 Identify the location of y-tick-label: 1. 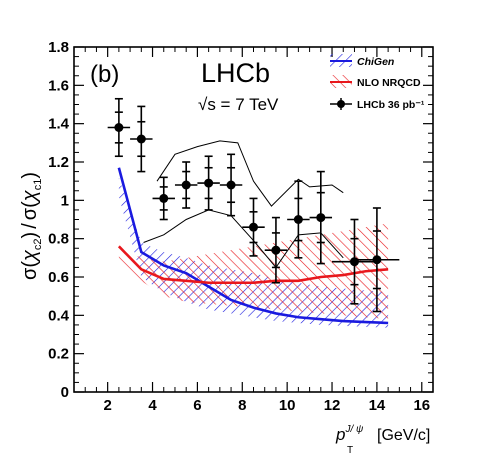
(65, 200).